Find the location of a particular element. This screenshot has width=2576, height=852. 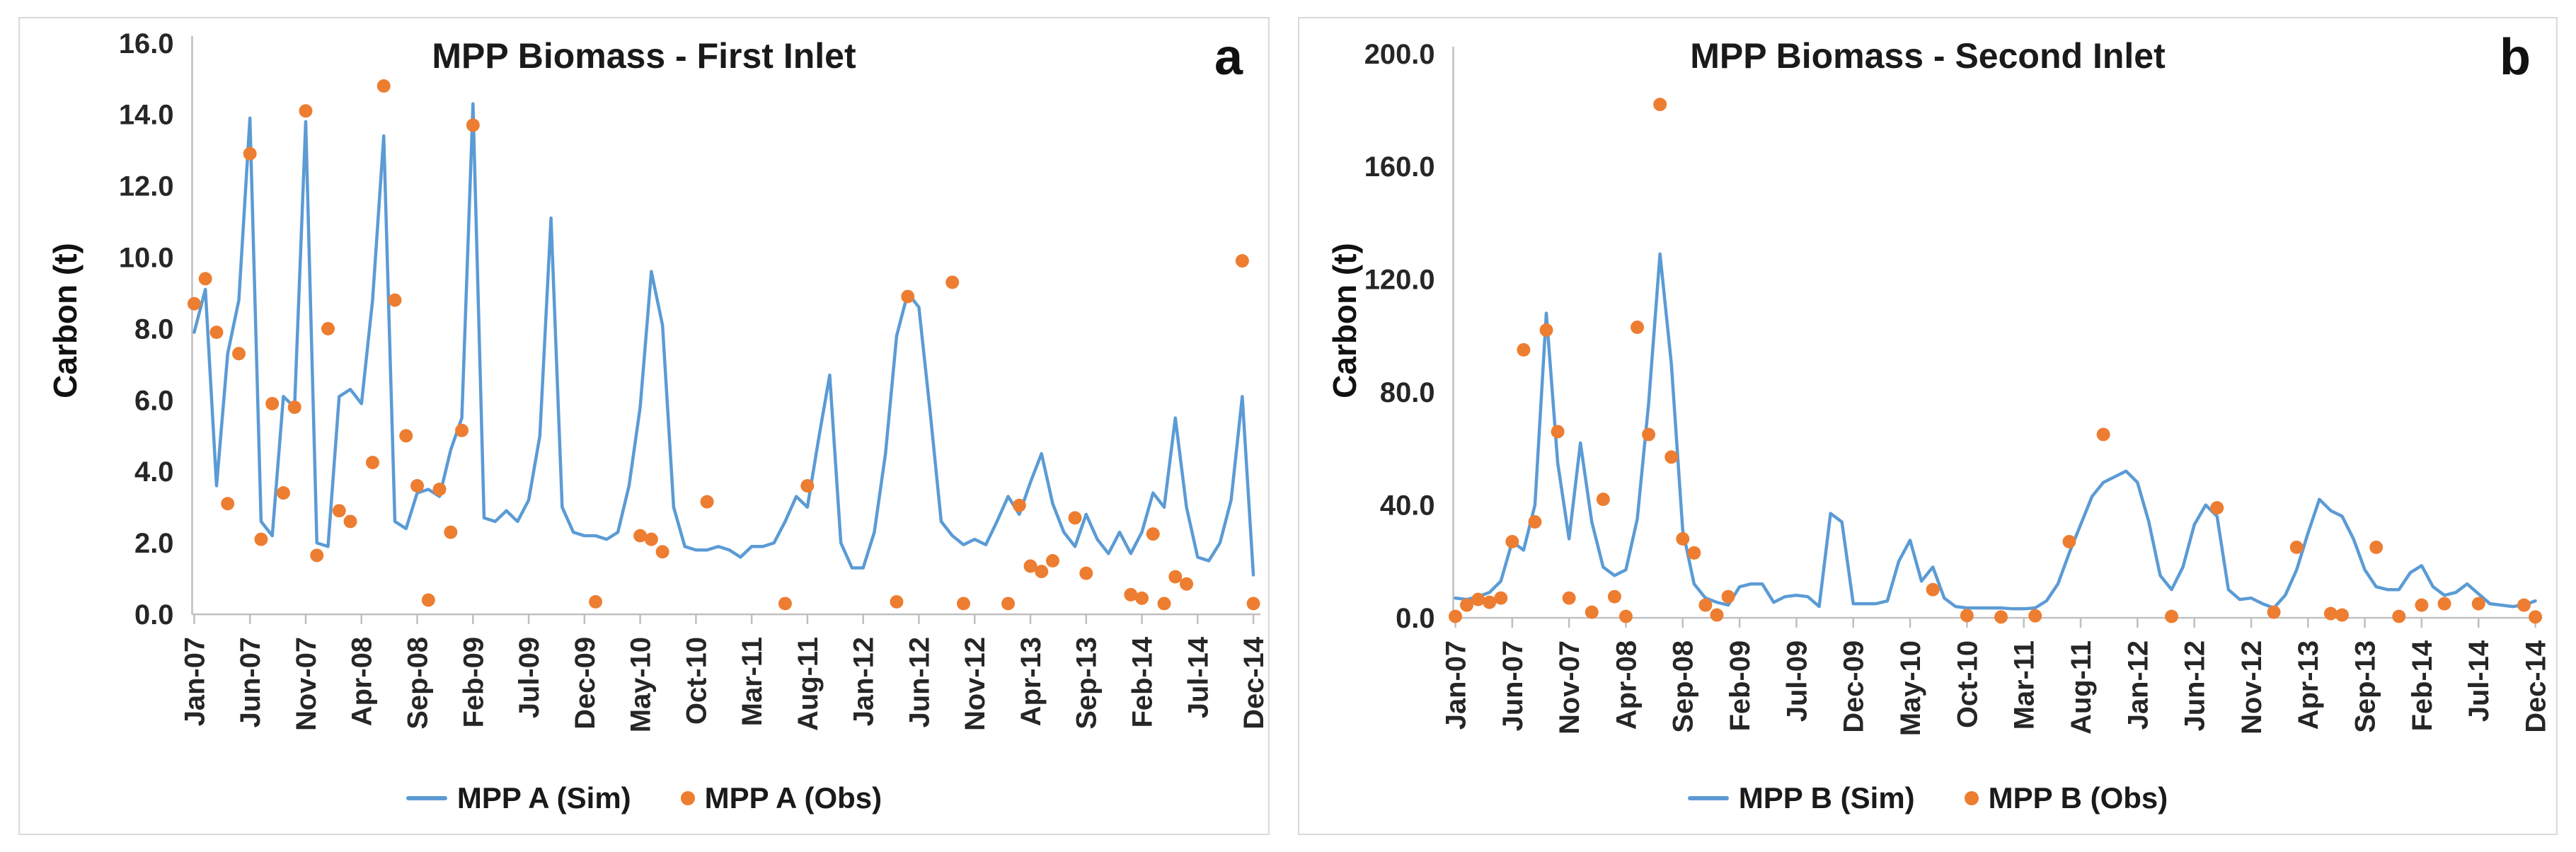

x-tick-label: Sep-08 is located at coordinates (1684, 686).